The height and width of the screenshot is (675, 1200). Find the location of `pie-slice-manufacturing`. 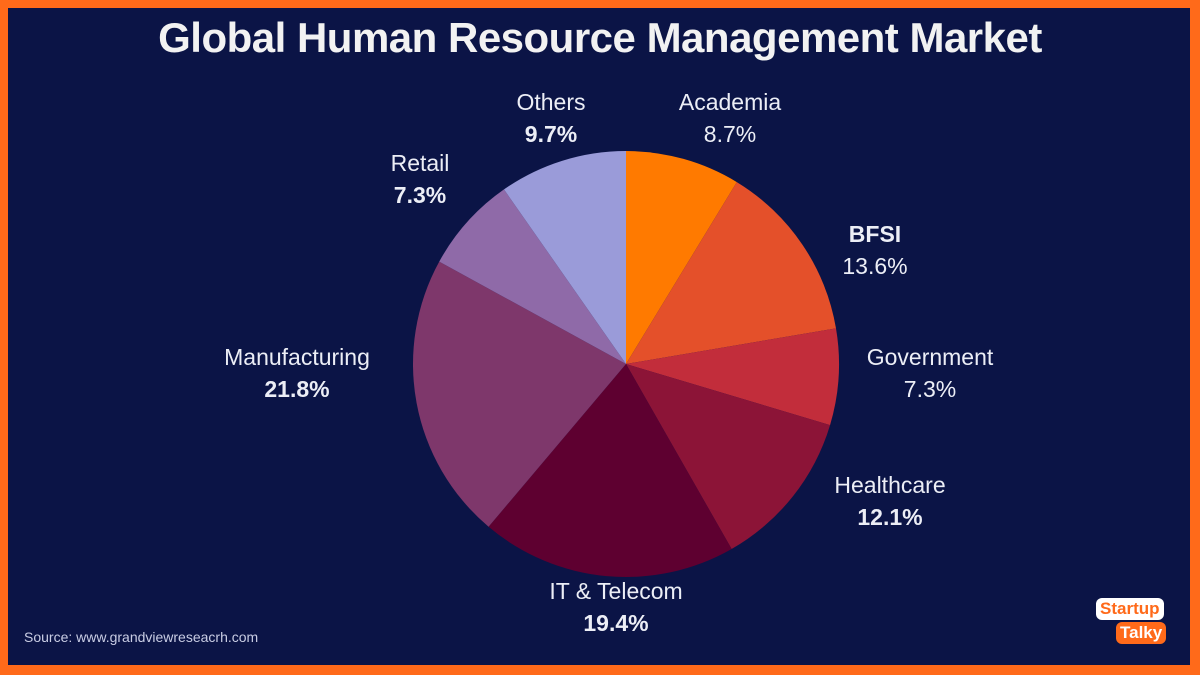

pie-slice-manufacturing is located at coordinates (519, 394).